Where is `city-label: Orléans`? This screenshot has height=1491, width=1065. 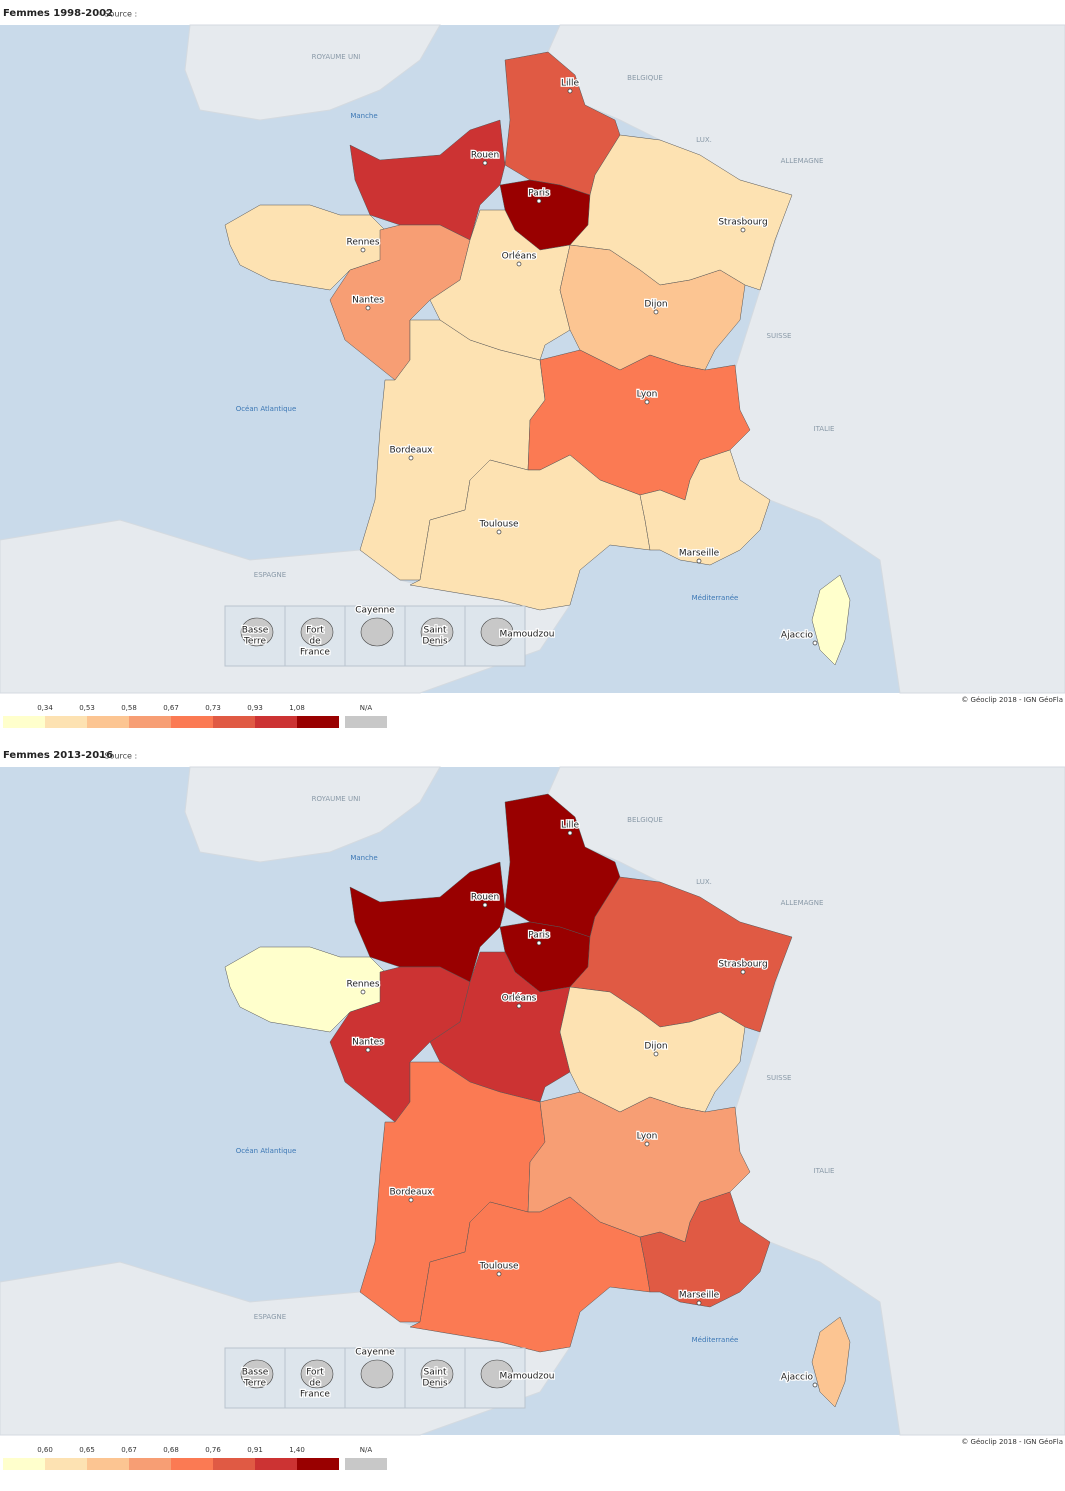 city-label: Orléans is located at coordinates (519, 256).